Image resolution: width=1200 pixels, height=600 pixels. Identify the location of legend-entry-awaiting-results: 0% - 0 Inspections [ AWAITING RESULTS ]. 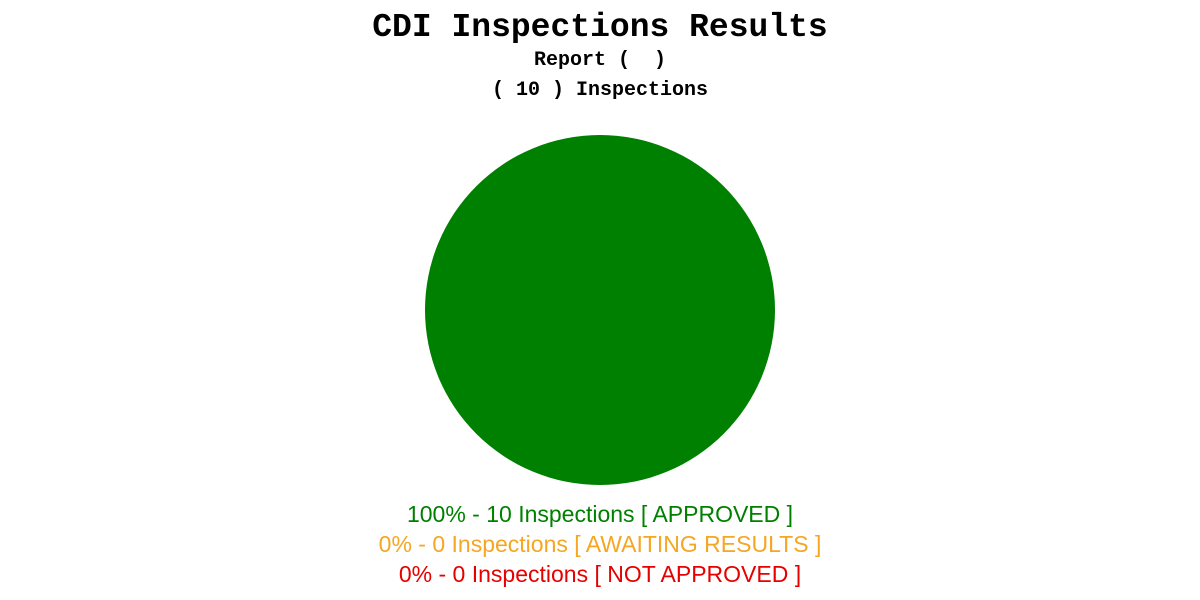
(600, 544).